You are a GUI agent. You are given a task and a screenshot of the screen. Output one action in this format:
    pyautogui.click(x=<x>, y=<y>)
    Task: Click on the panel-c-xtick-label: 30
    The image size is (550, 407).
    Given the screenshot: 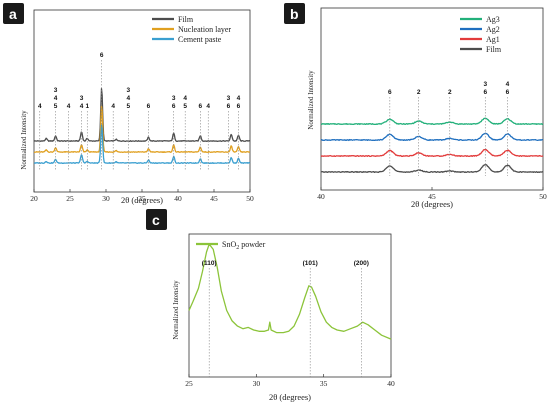 What is the action you would take?
    pyautogui.click(x=257, y=383)
    